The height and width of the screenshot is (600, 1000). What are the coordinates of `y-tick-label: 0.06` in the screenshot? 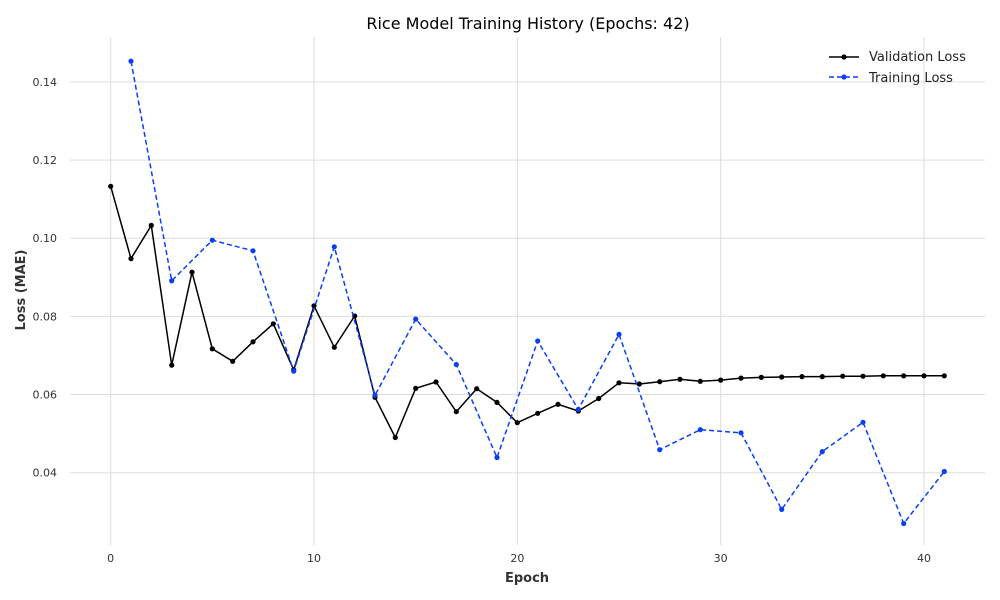 It's located at (45, 395).